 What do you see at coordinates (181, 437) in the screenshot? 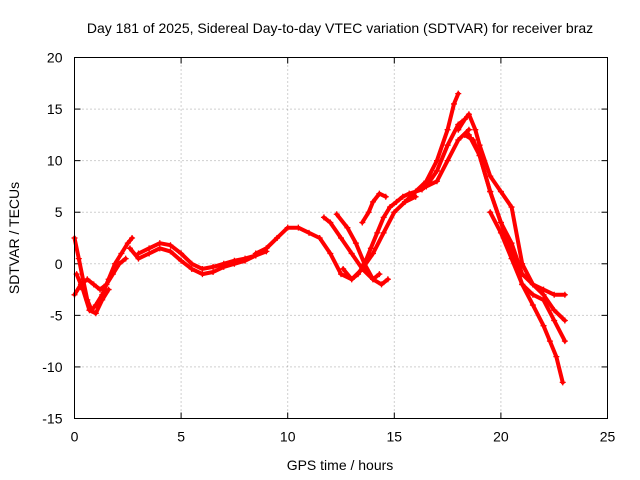
I see `x-tick-label: 5` at bounding box center [181, 437].